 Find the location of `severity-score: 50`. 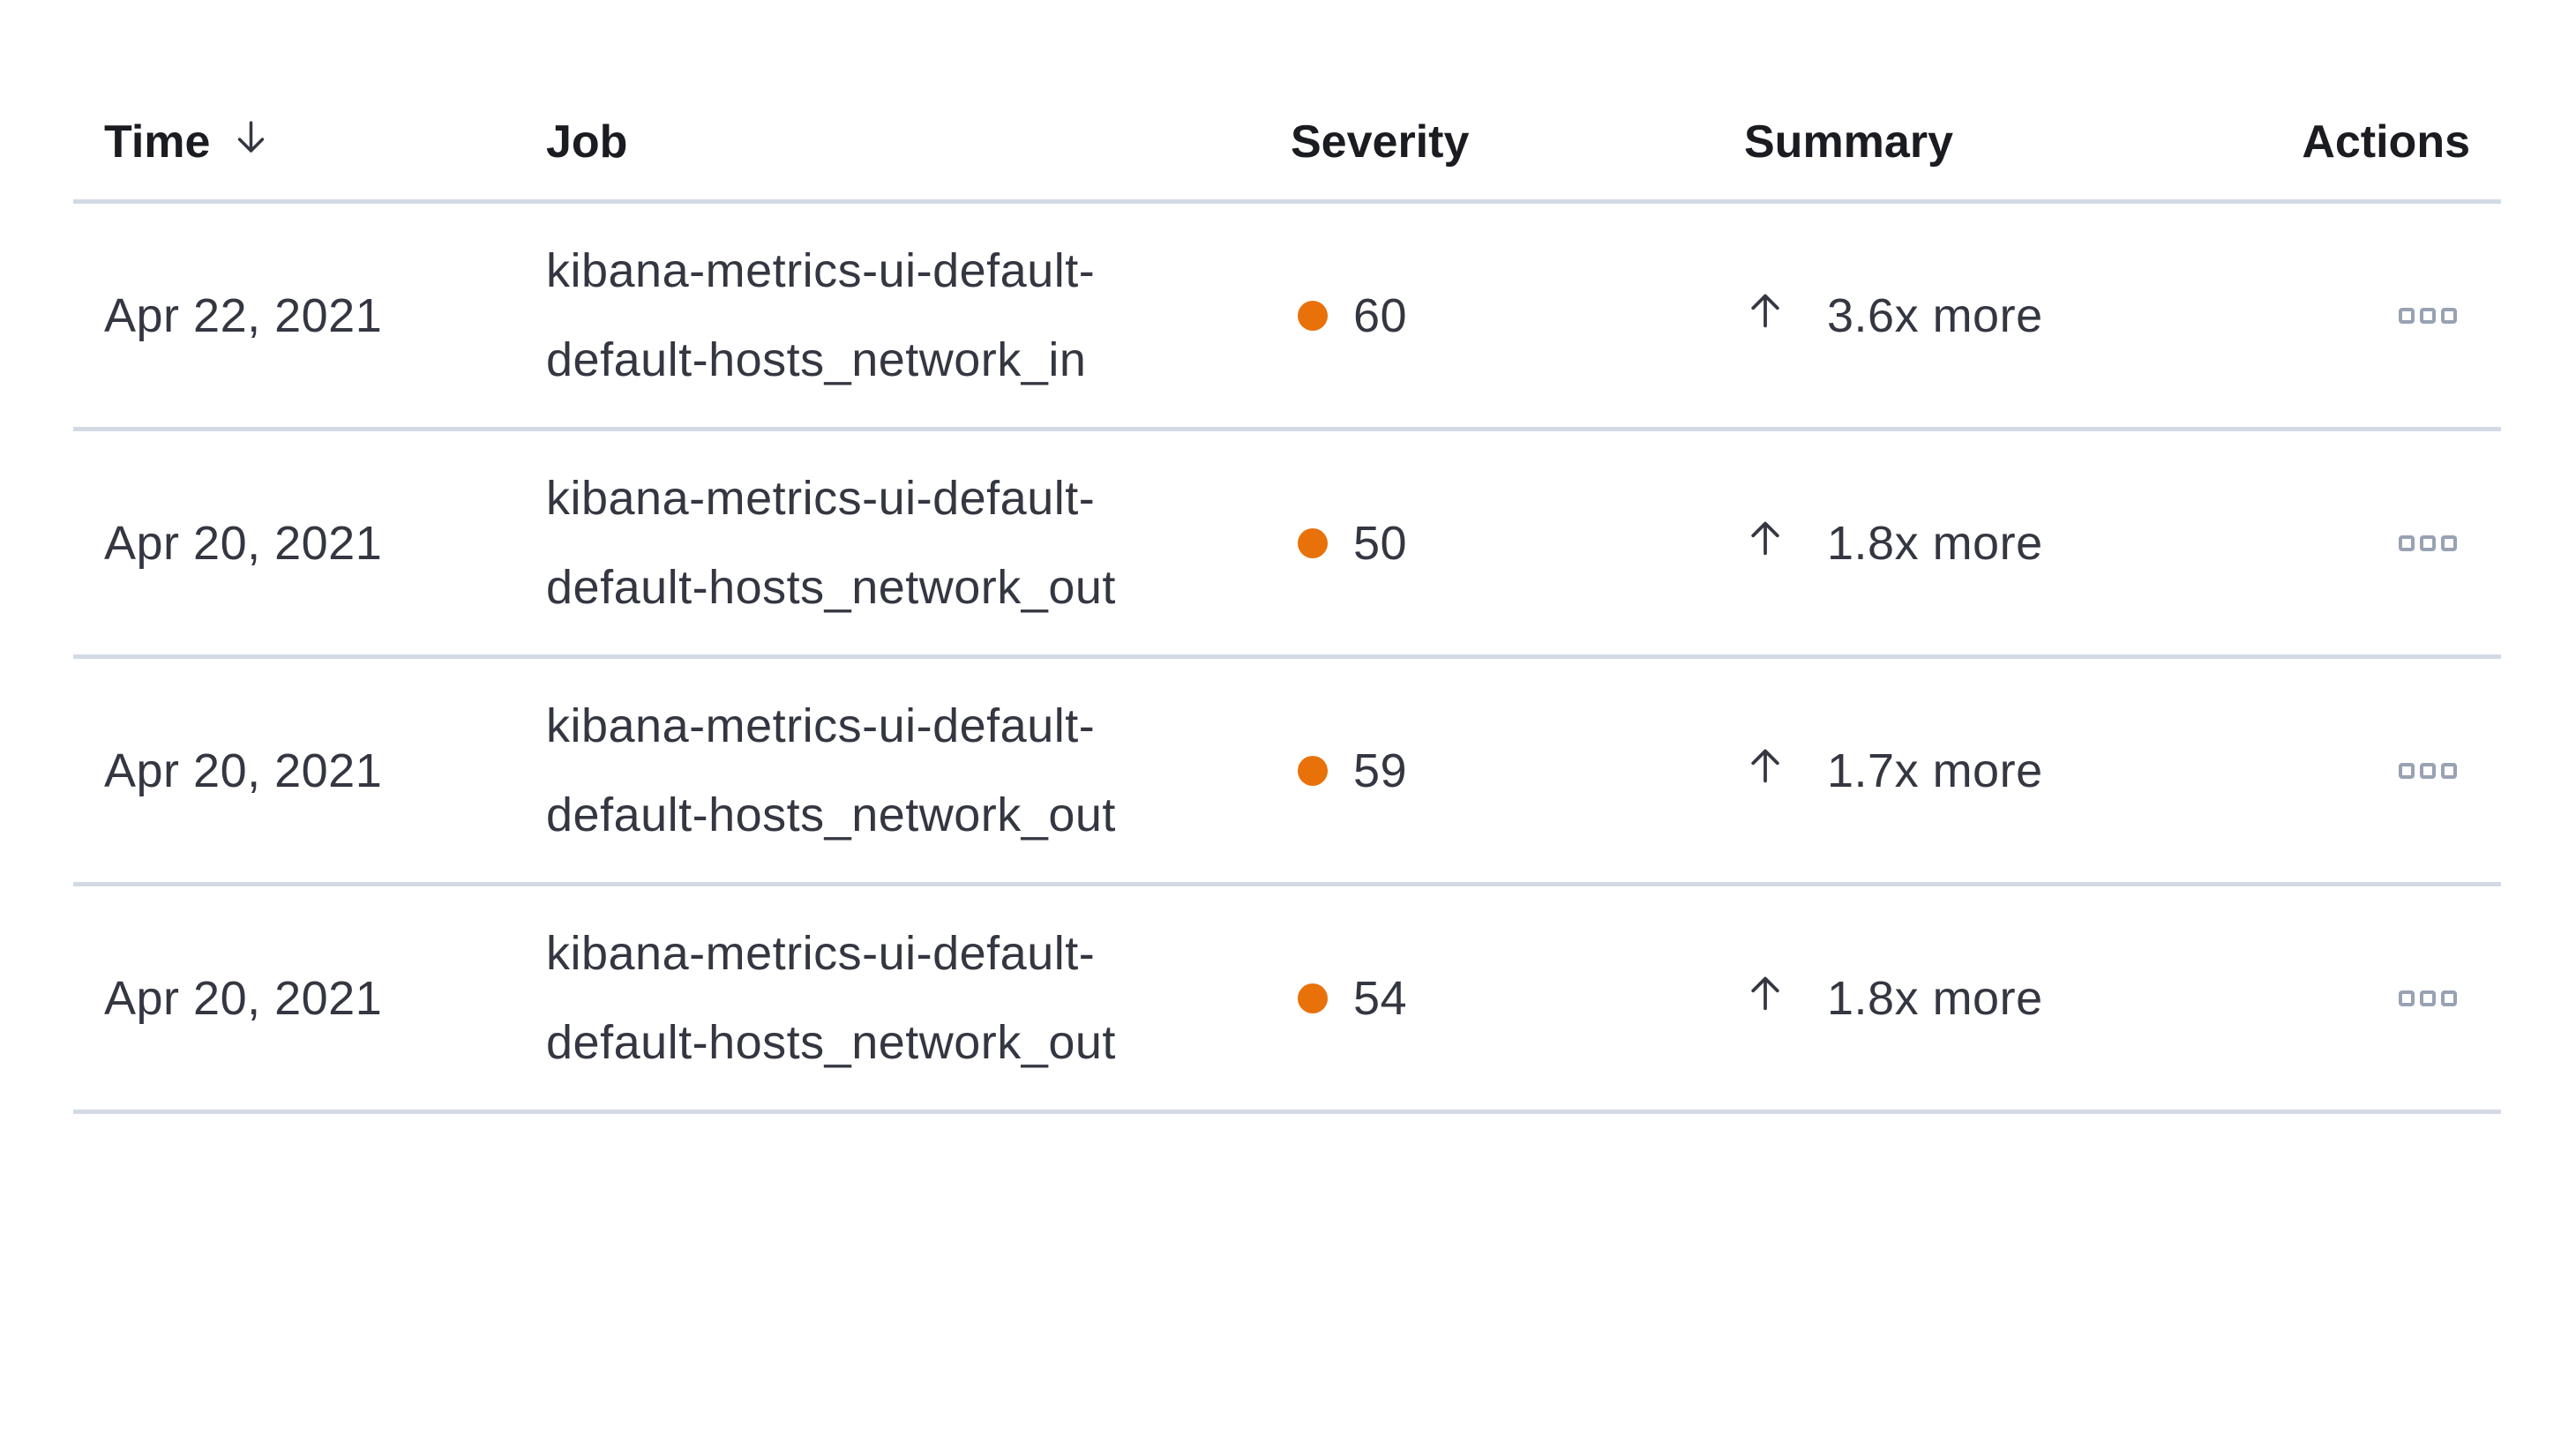

severity-score: 50 is located at coordinates (1381, 543).